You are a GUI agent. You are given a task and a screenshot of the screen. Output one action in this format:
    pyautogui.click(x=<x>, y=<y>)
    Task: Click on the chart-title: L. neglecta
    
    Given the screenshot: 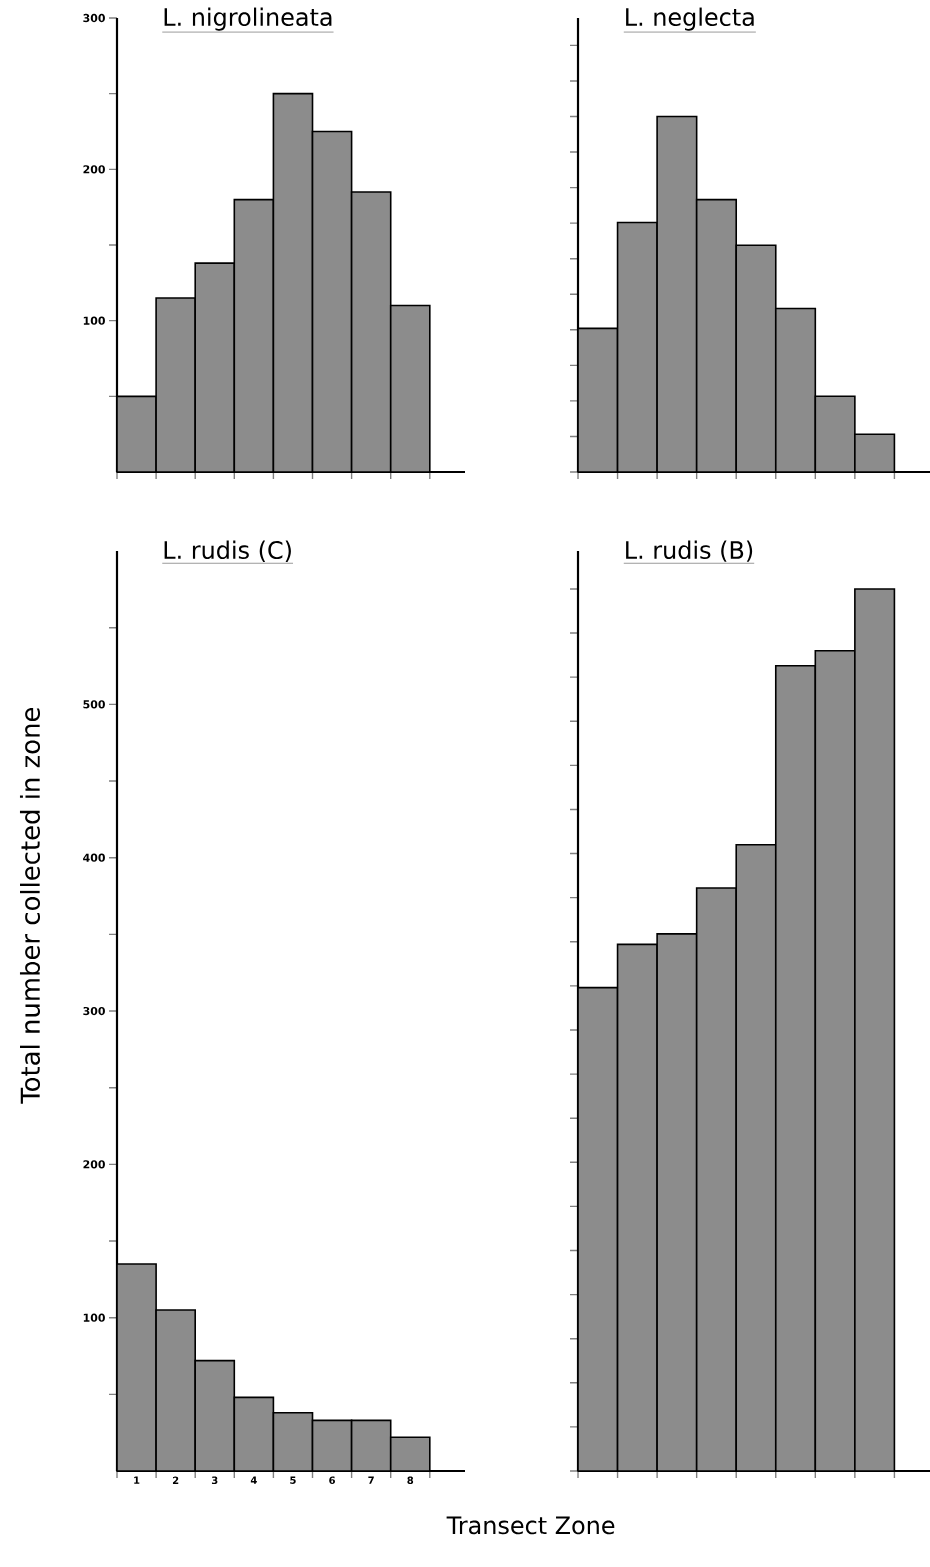 What is the action you would take?
    pyautogui.click(x=690, y=19)
    